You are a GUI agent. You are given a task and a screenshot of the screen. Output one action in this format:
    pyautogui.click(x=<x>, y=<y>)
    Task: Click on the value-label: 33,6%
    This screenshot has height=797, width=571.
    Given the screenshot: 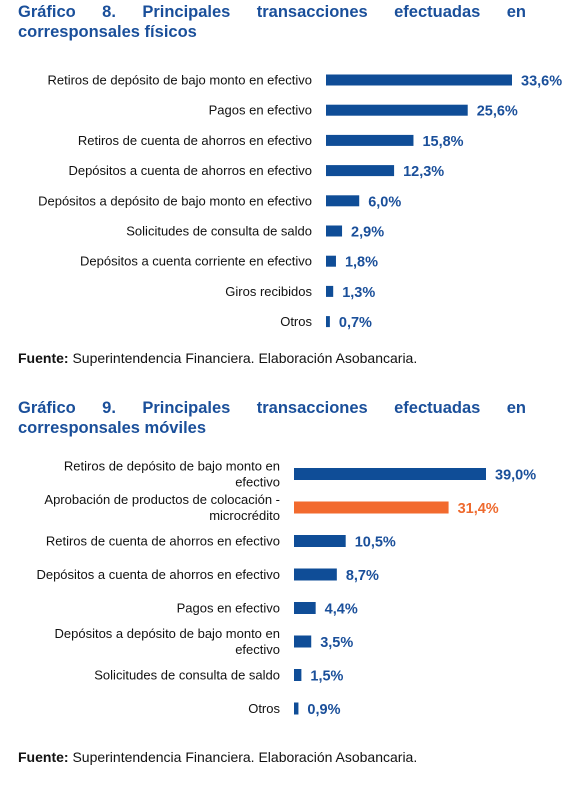 What is the action you would take?
    pyautogui.click(x=541, y=82)
    